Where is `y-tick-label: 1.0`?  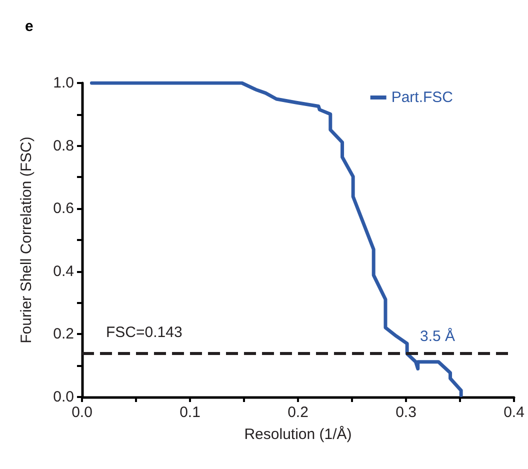
y-tick-label: 1.0 is located at coordinates (63, 83).